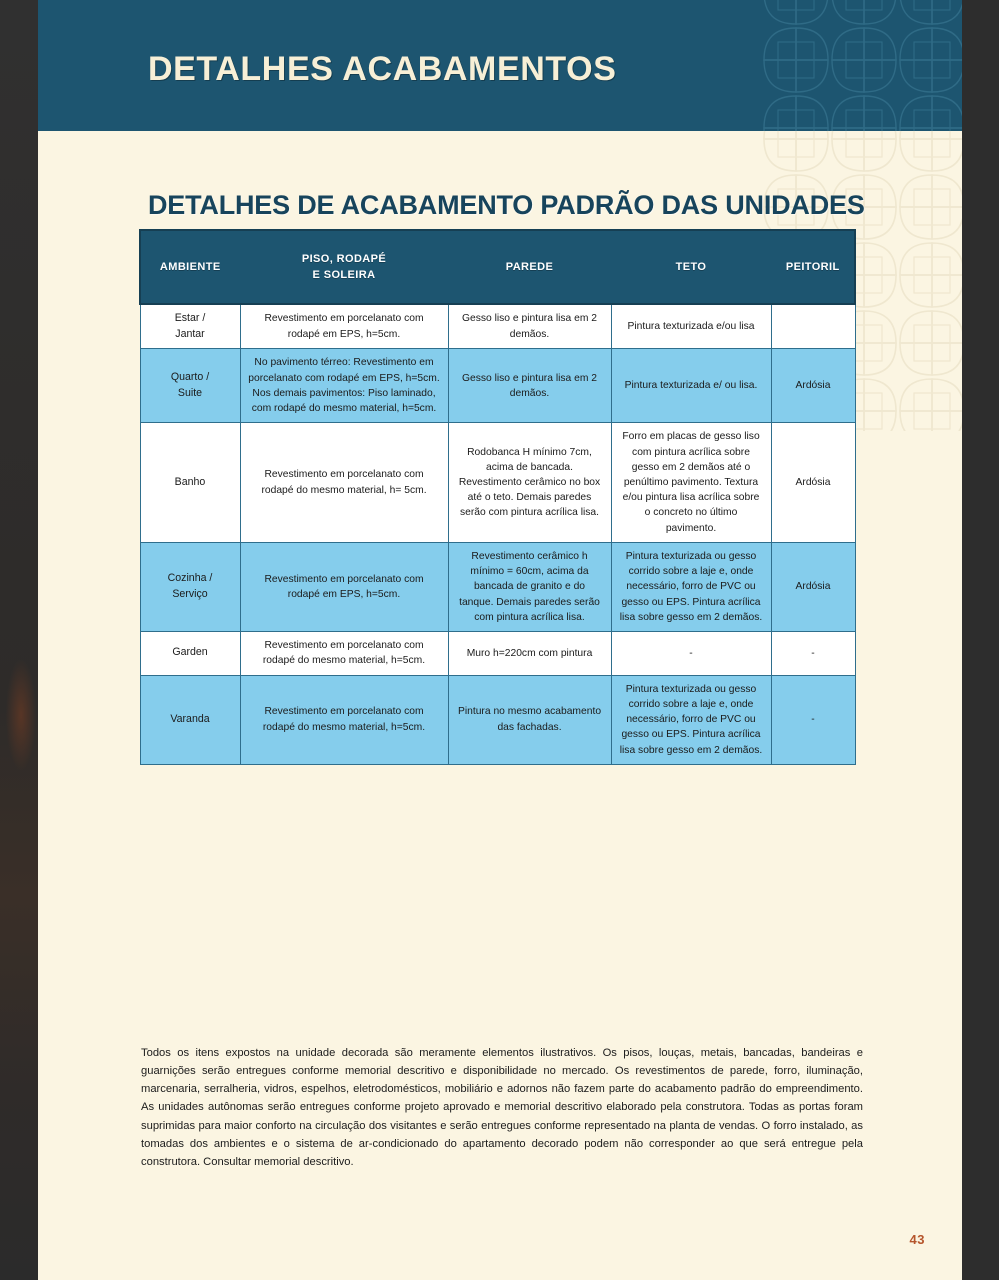 This screenshot has height=1280, width=999. Describe the element at coordinates (917, 1239) in the screenshot. I see `page-number: 43` at that location.